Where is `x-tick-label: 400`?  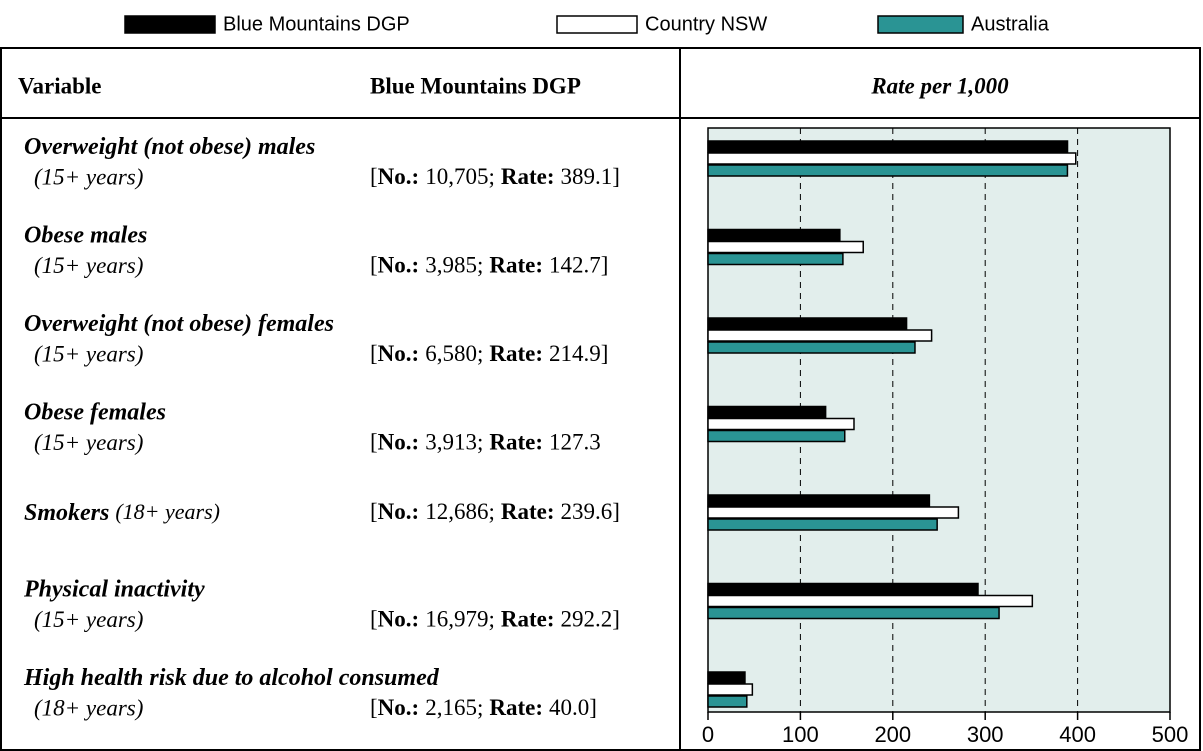
x-tick-label: 400 is located at coordinates (1077, 734).